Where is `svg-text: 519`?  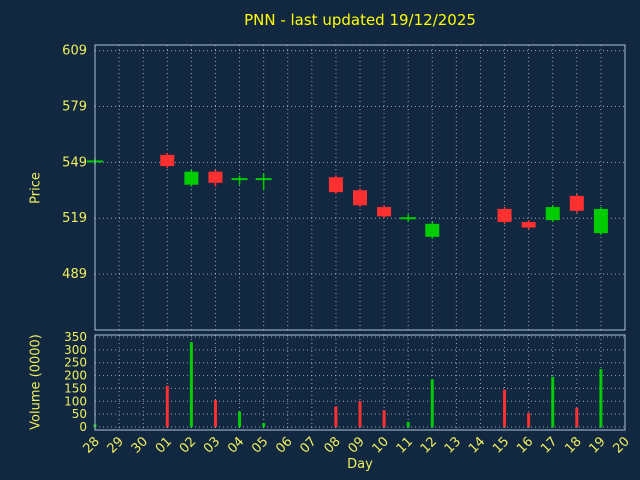
svg-text: 519 is located at coordinates (74, 218).